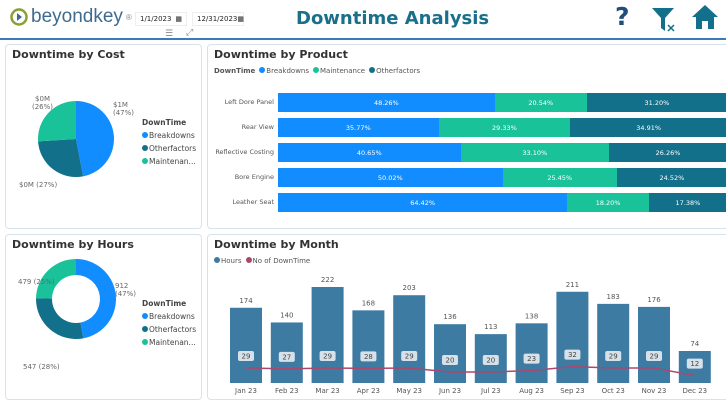  I want to click on month-tick-label: Feb 23, so click(287, 391).